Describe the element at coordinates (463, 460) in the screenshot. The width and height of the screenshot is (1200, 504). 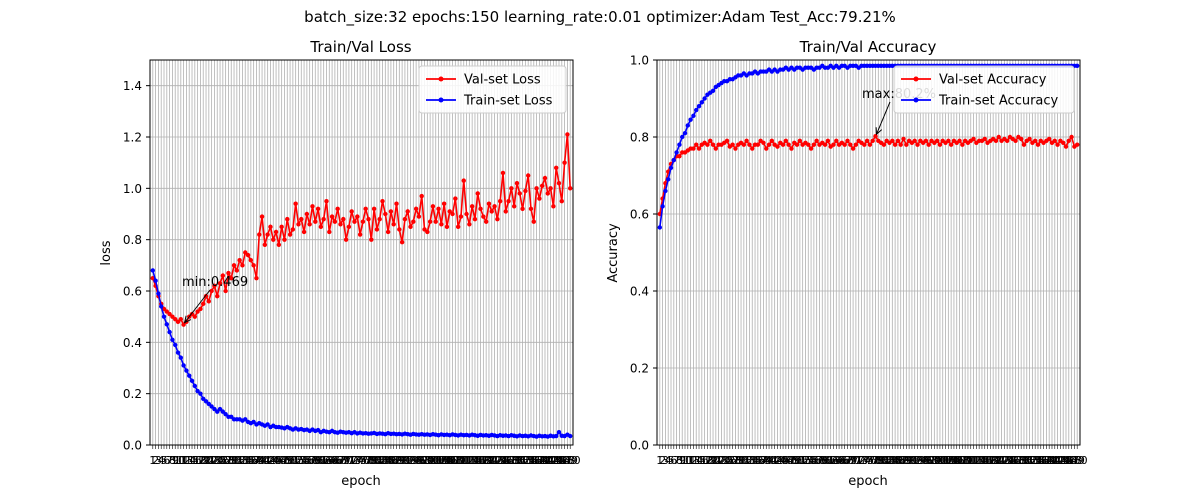
I see `loss-xtick-label: 112` at that location.